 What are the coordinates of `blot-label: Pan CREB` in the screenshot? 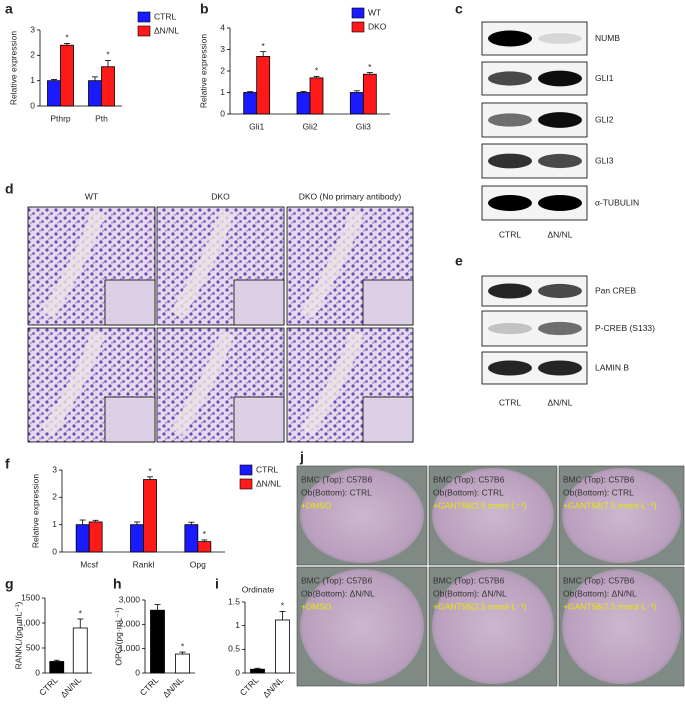 It's located at (615, 290).